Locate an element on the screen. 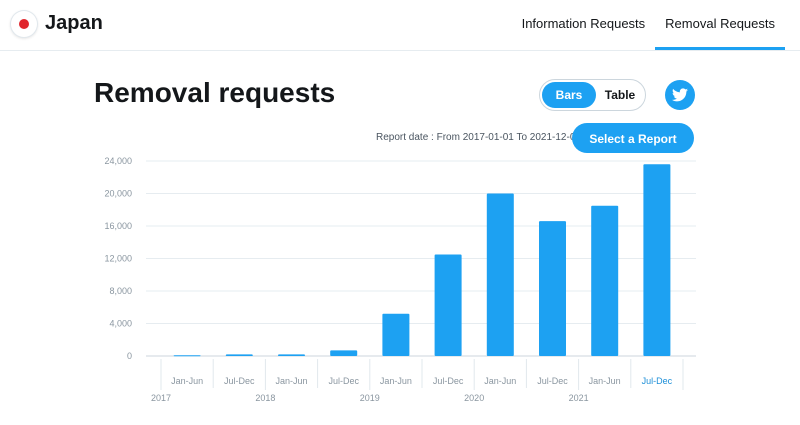  nav-tabs: Information Requests Removal Requests is located at coordinates (648, 25).